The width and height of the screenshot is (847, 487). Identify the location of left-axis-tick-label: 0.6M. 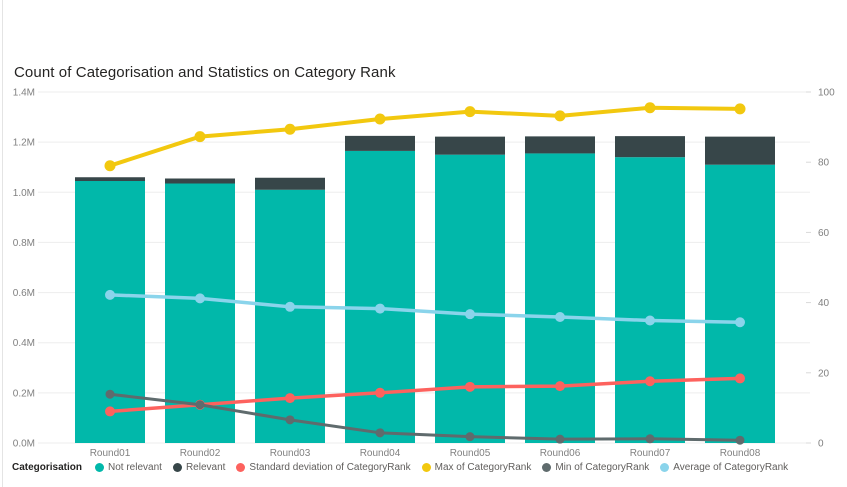
(24, 293).